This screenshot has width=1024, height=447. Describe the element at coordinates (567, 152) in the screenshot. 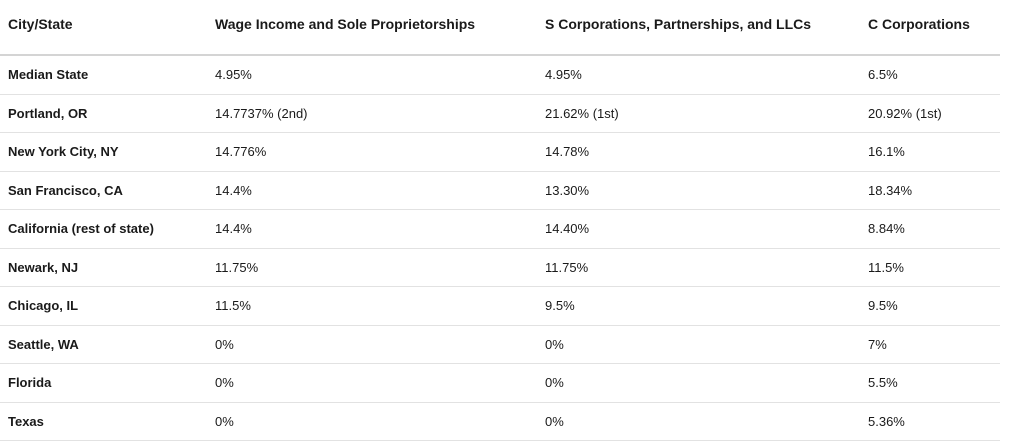

I see `table-cell: 14.78%` at that location.